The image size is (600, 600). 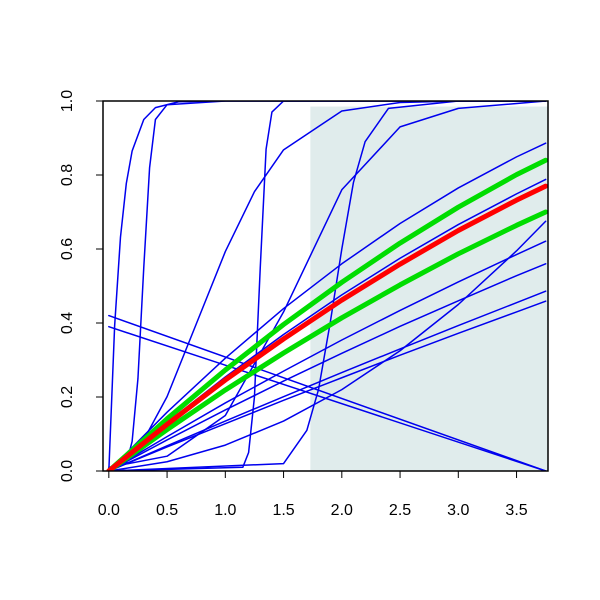 What do you see at coordinates (67, 397) in the screenshot?
I see `y-tick-label: 0.2` at bounding box center [67, 397].